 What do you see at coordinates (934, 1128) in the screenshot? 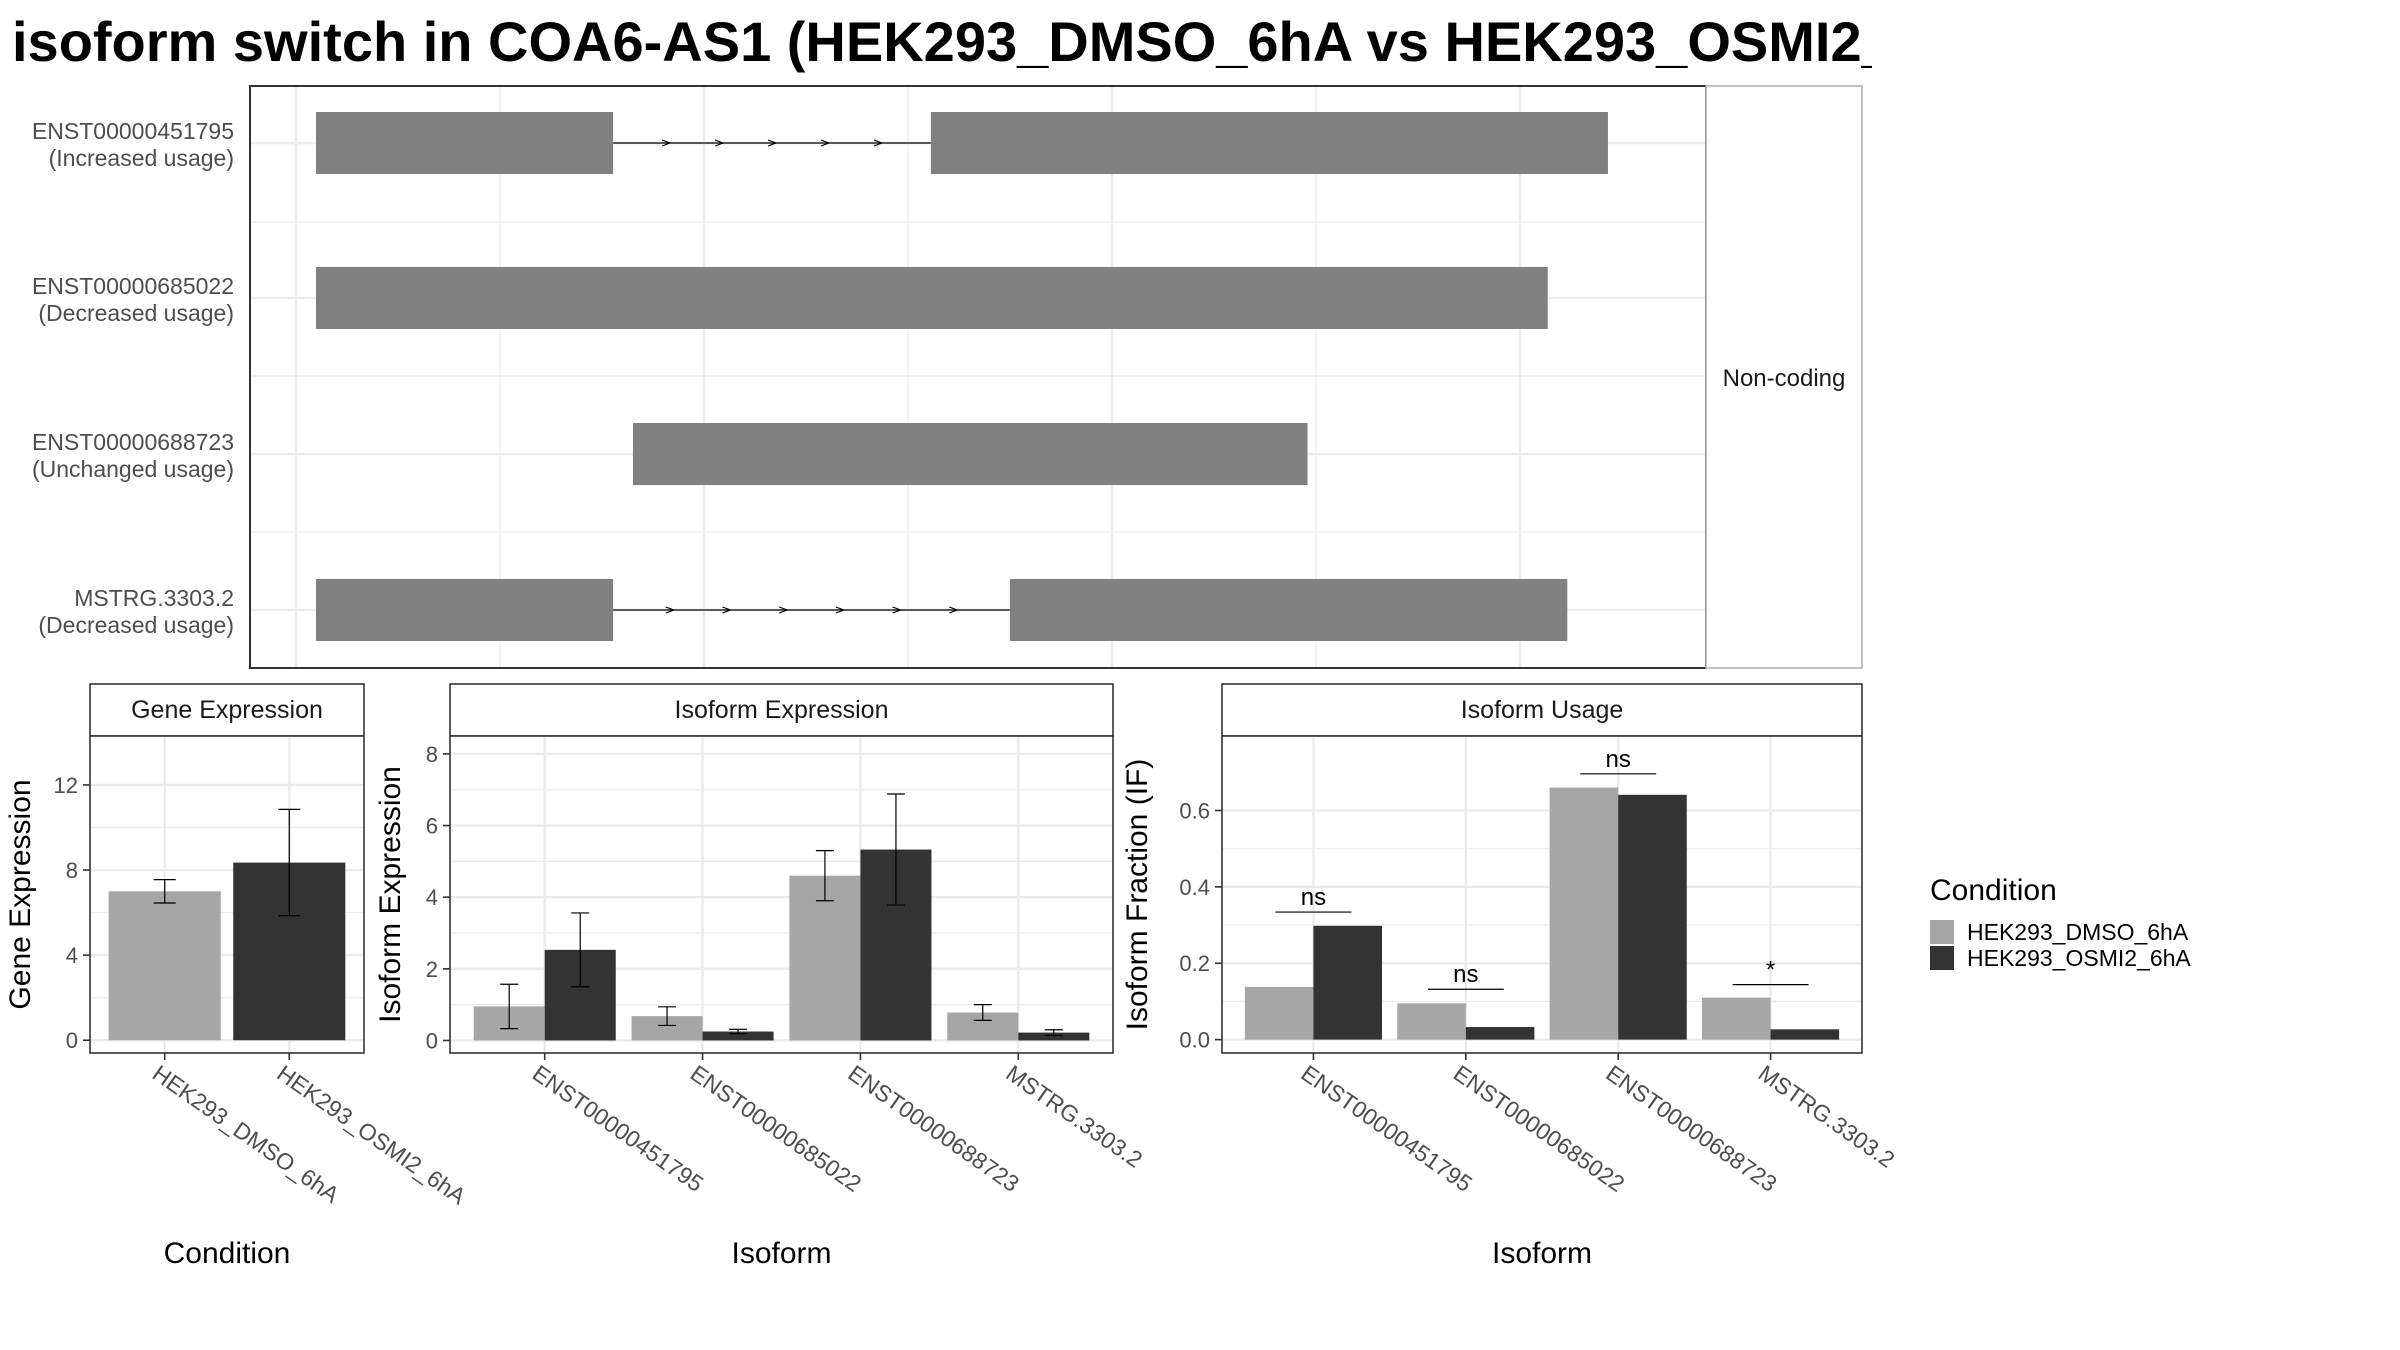
I see `x-tick-label: ENST00000688723` at bounding box center [934, 1128].